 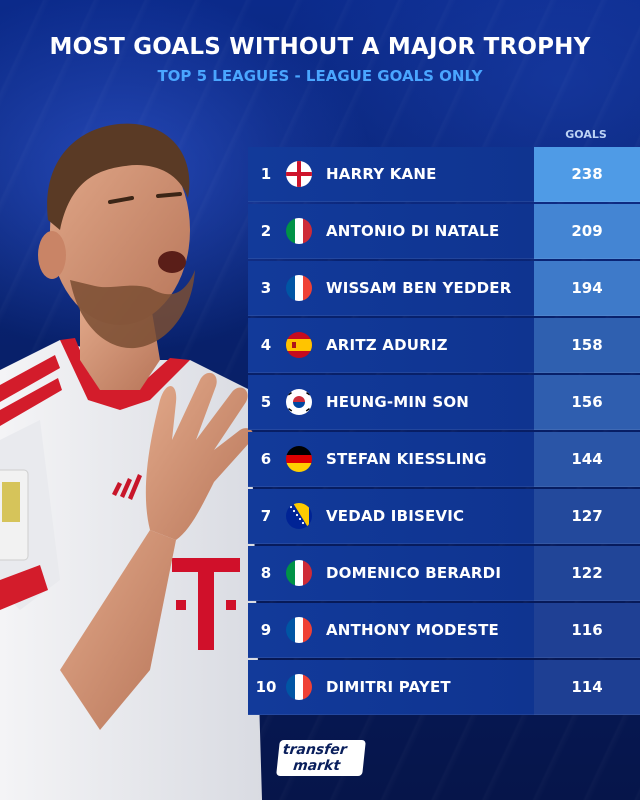 I want to click on table-row: 3 WISSAM BEN YEDDER 194, so click(x=444, y=288).